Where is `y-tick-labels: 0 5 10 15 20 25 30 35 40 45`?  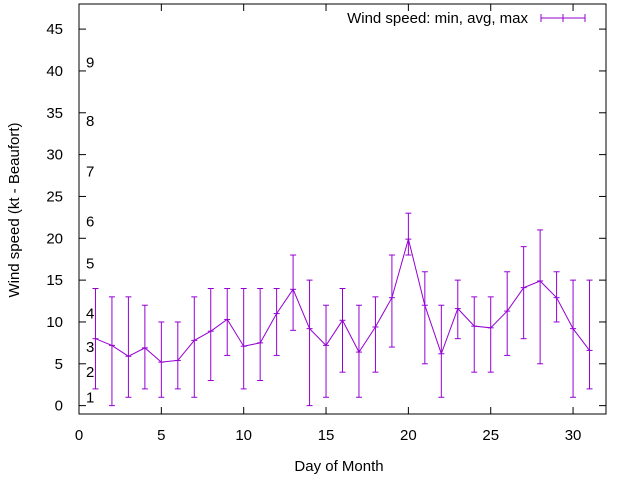
y-tick-labels: 0 5 10 15 20 25 30 35 40 45 is located at coordinates (54, 218).